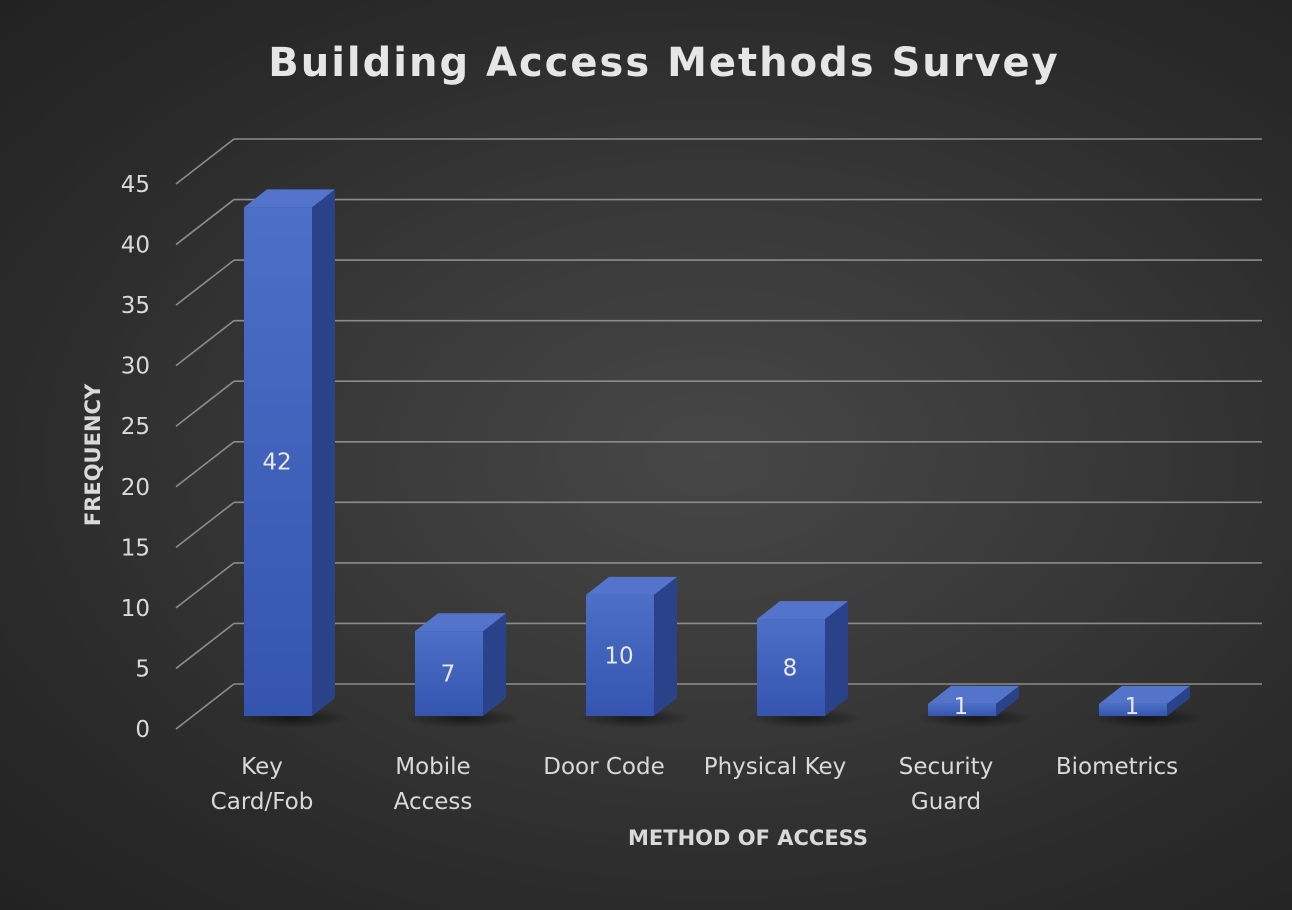  What do you see at coordinates (135, 548) in the screenshot?
I see `y-tick-label: 15` at bounding box center [135, 548].